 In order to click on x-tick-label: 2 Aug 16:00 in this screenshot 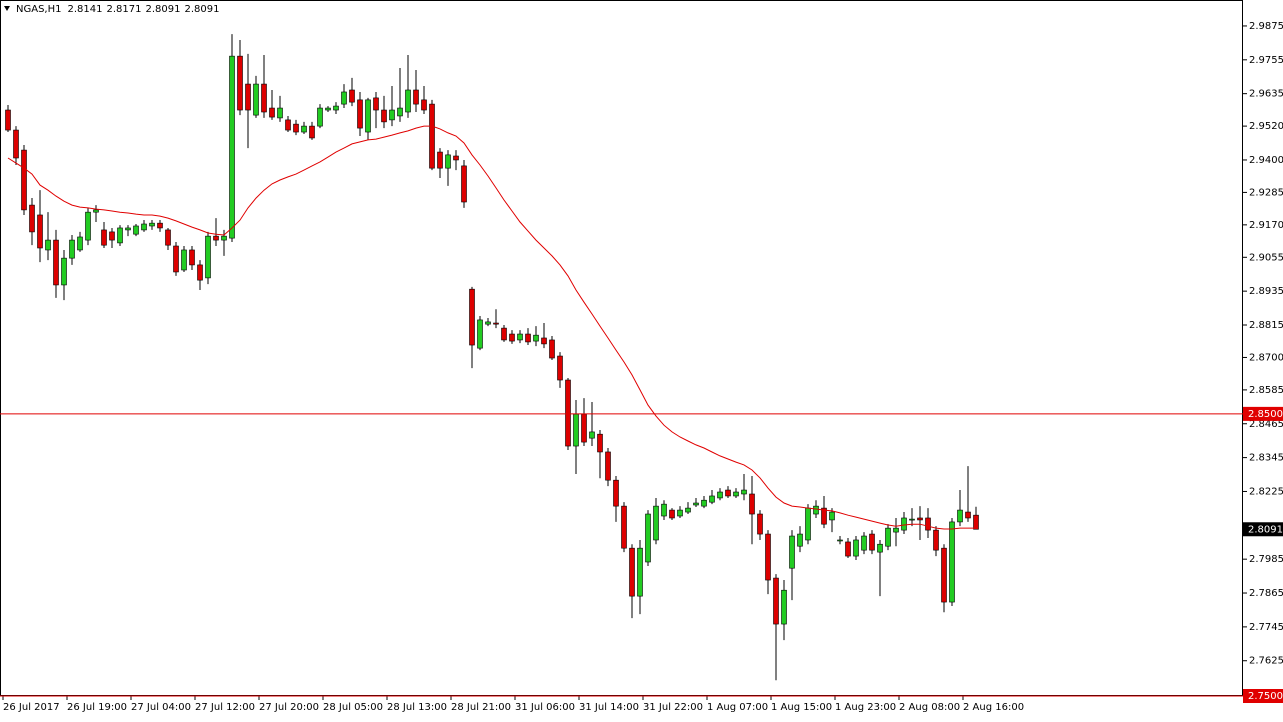, I will do `click(993, 707)`.